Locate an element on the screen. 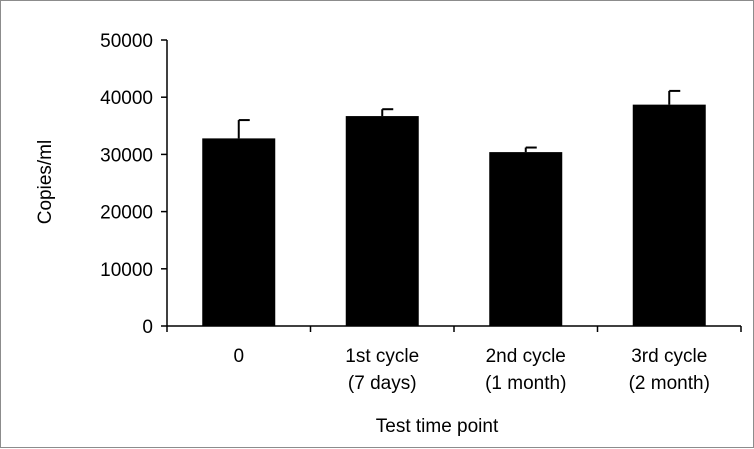  x-tick-label: 3rd cycle (2 month) is located at coordinates (669, 370).